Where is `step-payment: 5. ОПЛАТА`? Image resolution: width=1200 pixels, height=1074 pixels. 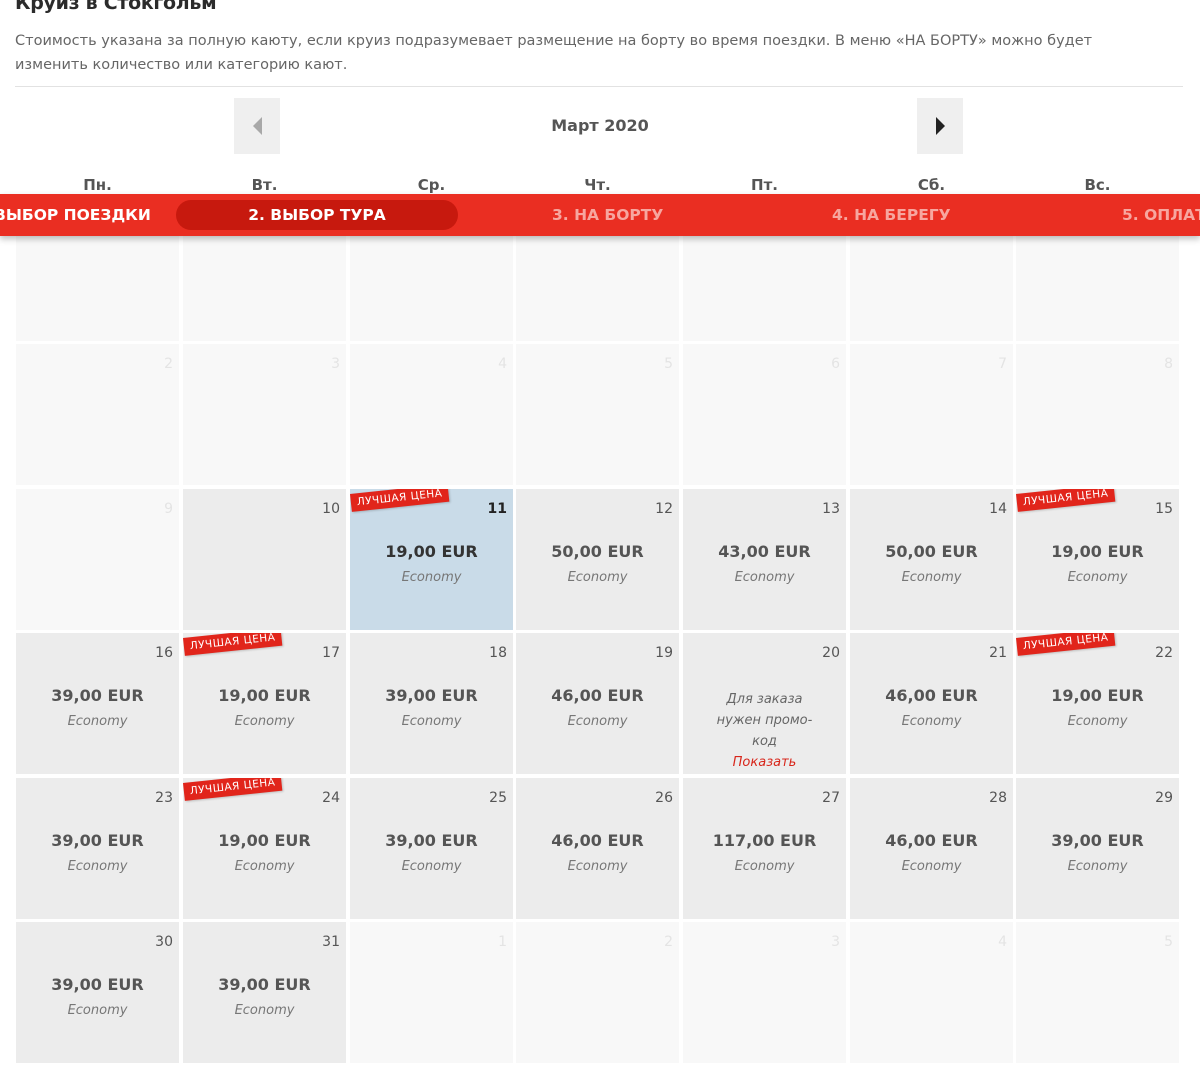 step-payment: 5. ОПЛАТА is located at coordinates (1161, 215).